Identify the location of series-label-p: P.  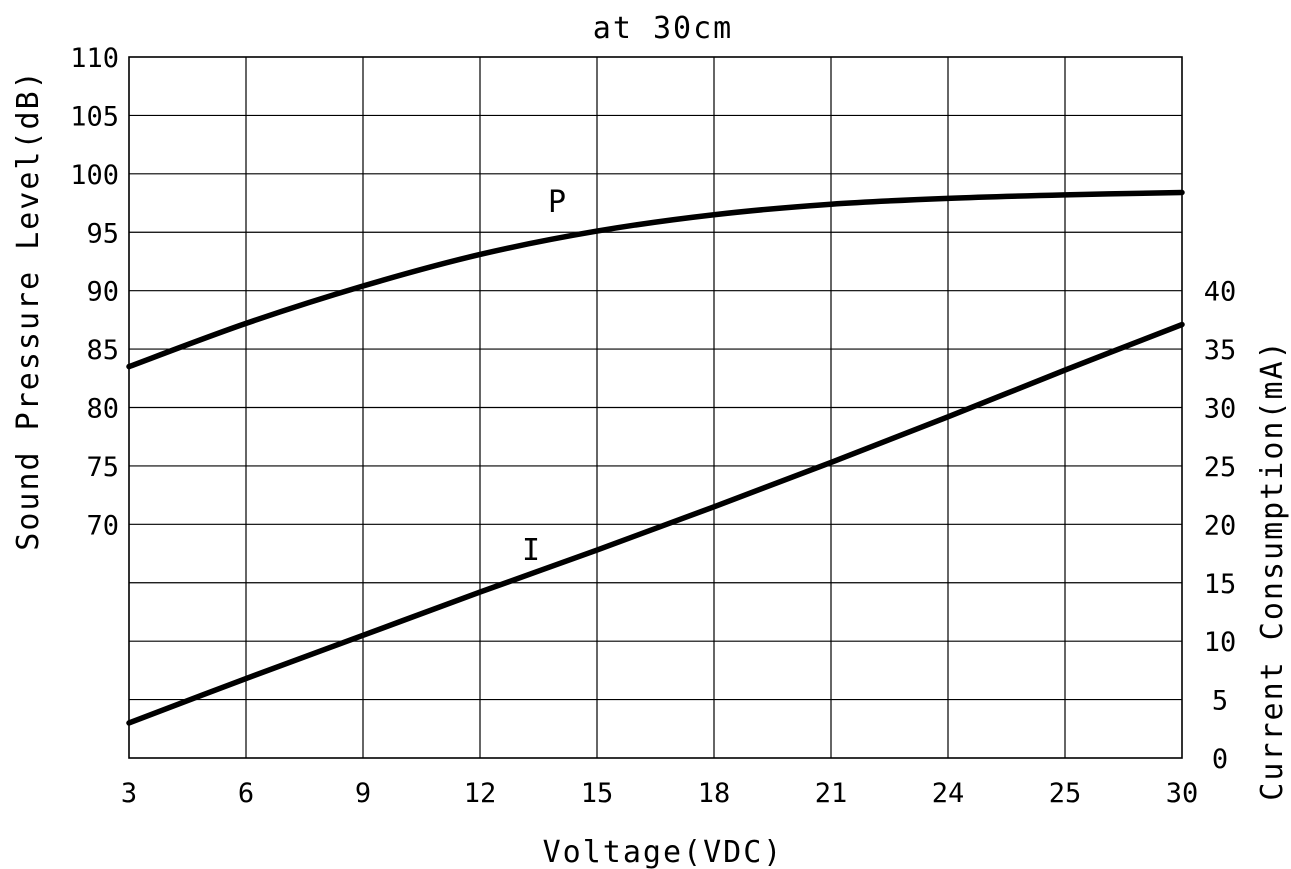
(557, 202).